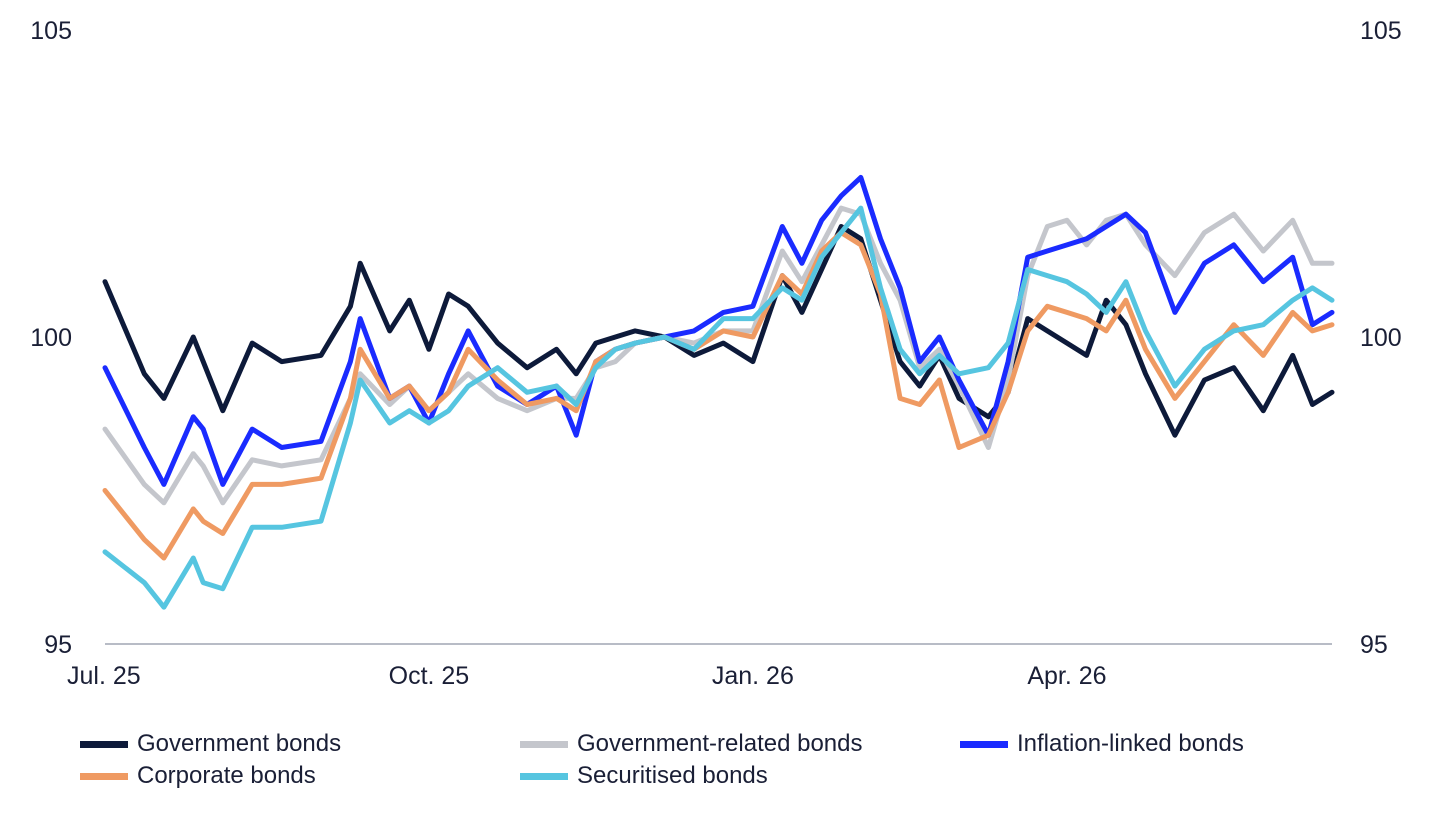  What do you see at coordinates (720, 743) in the screenshot?
I see `legend-label: Government-related bonds` at bounding box center [720, 743].